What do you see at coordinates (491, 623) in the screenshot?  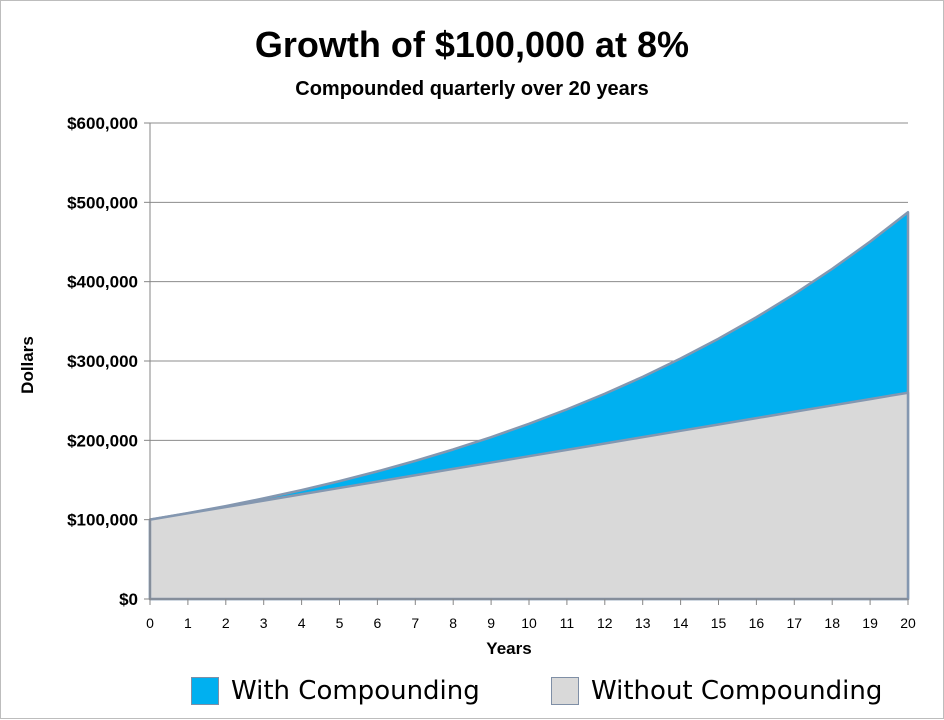 I see `x-tick-label: 9` at bounding box center [491, 623].